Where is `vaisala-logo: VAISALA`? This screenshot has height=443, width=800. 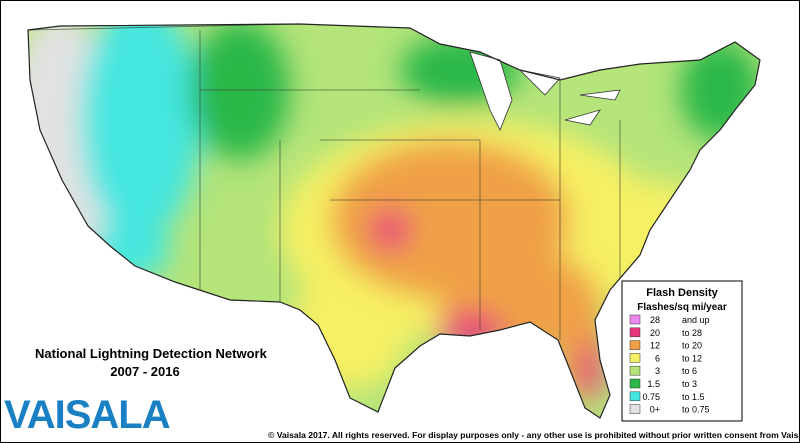 vaisala-logo: VAISALA is located at coordinates (87, 415).